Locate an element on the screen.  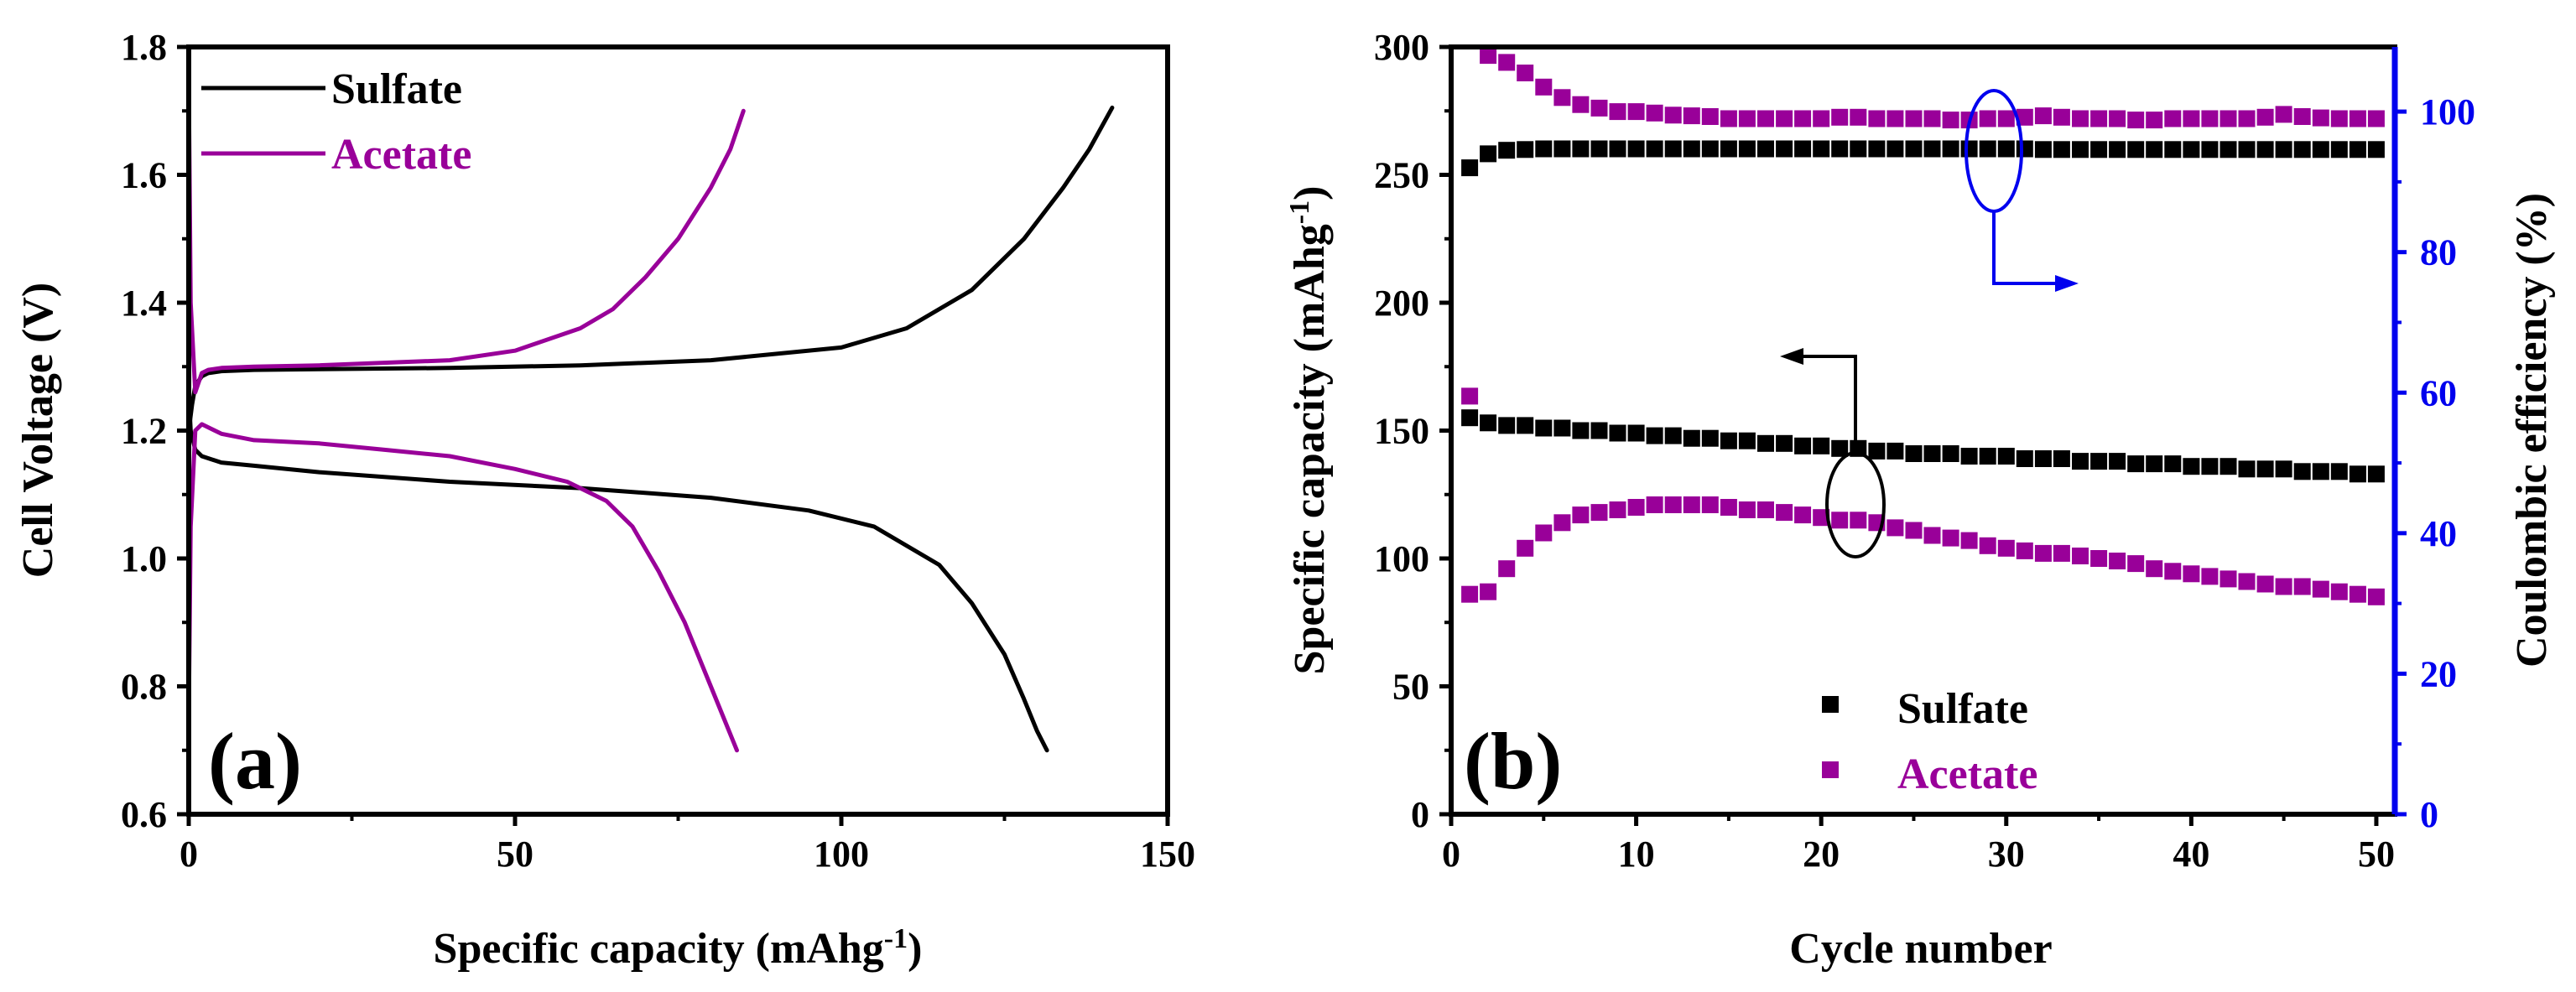
panel-b-label: (b) is located at coordinates (1513, 761).